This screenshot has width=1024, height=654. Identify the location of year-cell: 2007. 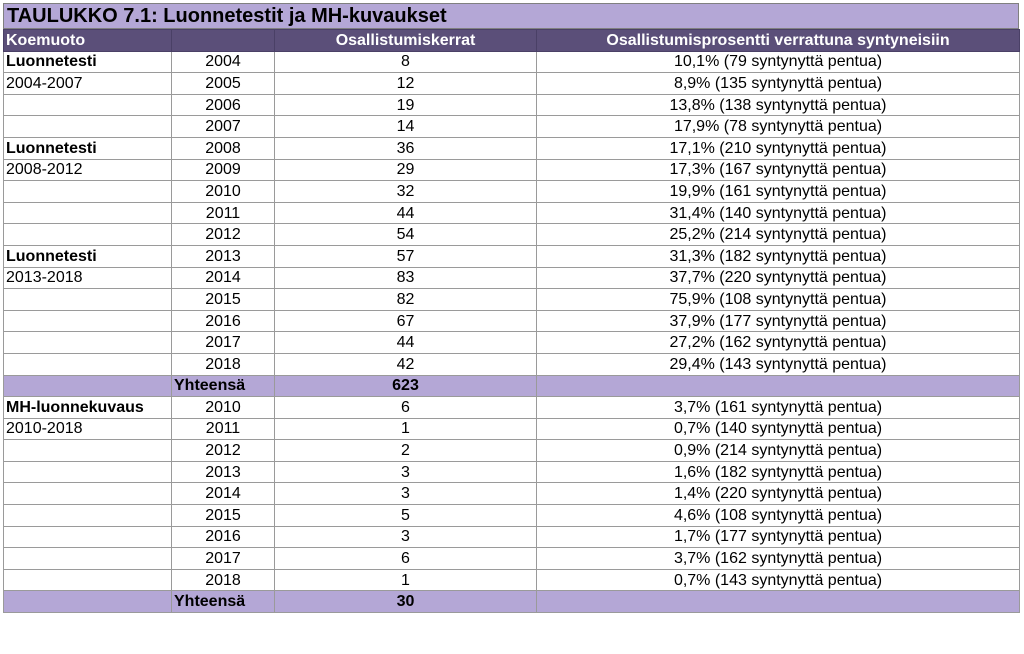
(223, 126).